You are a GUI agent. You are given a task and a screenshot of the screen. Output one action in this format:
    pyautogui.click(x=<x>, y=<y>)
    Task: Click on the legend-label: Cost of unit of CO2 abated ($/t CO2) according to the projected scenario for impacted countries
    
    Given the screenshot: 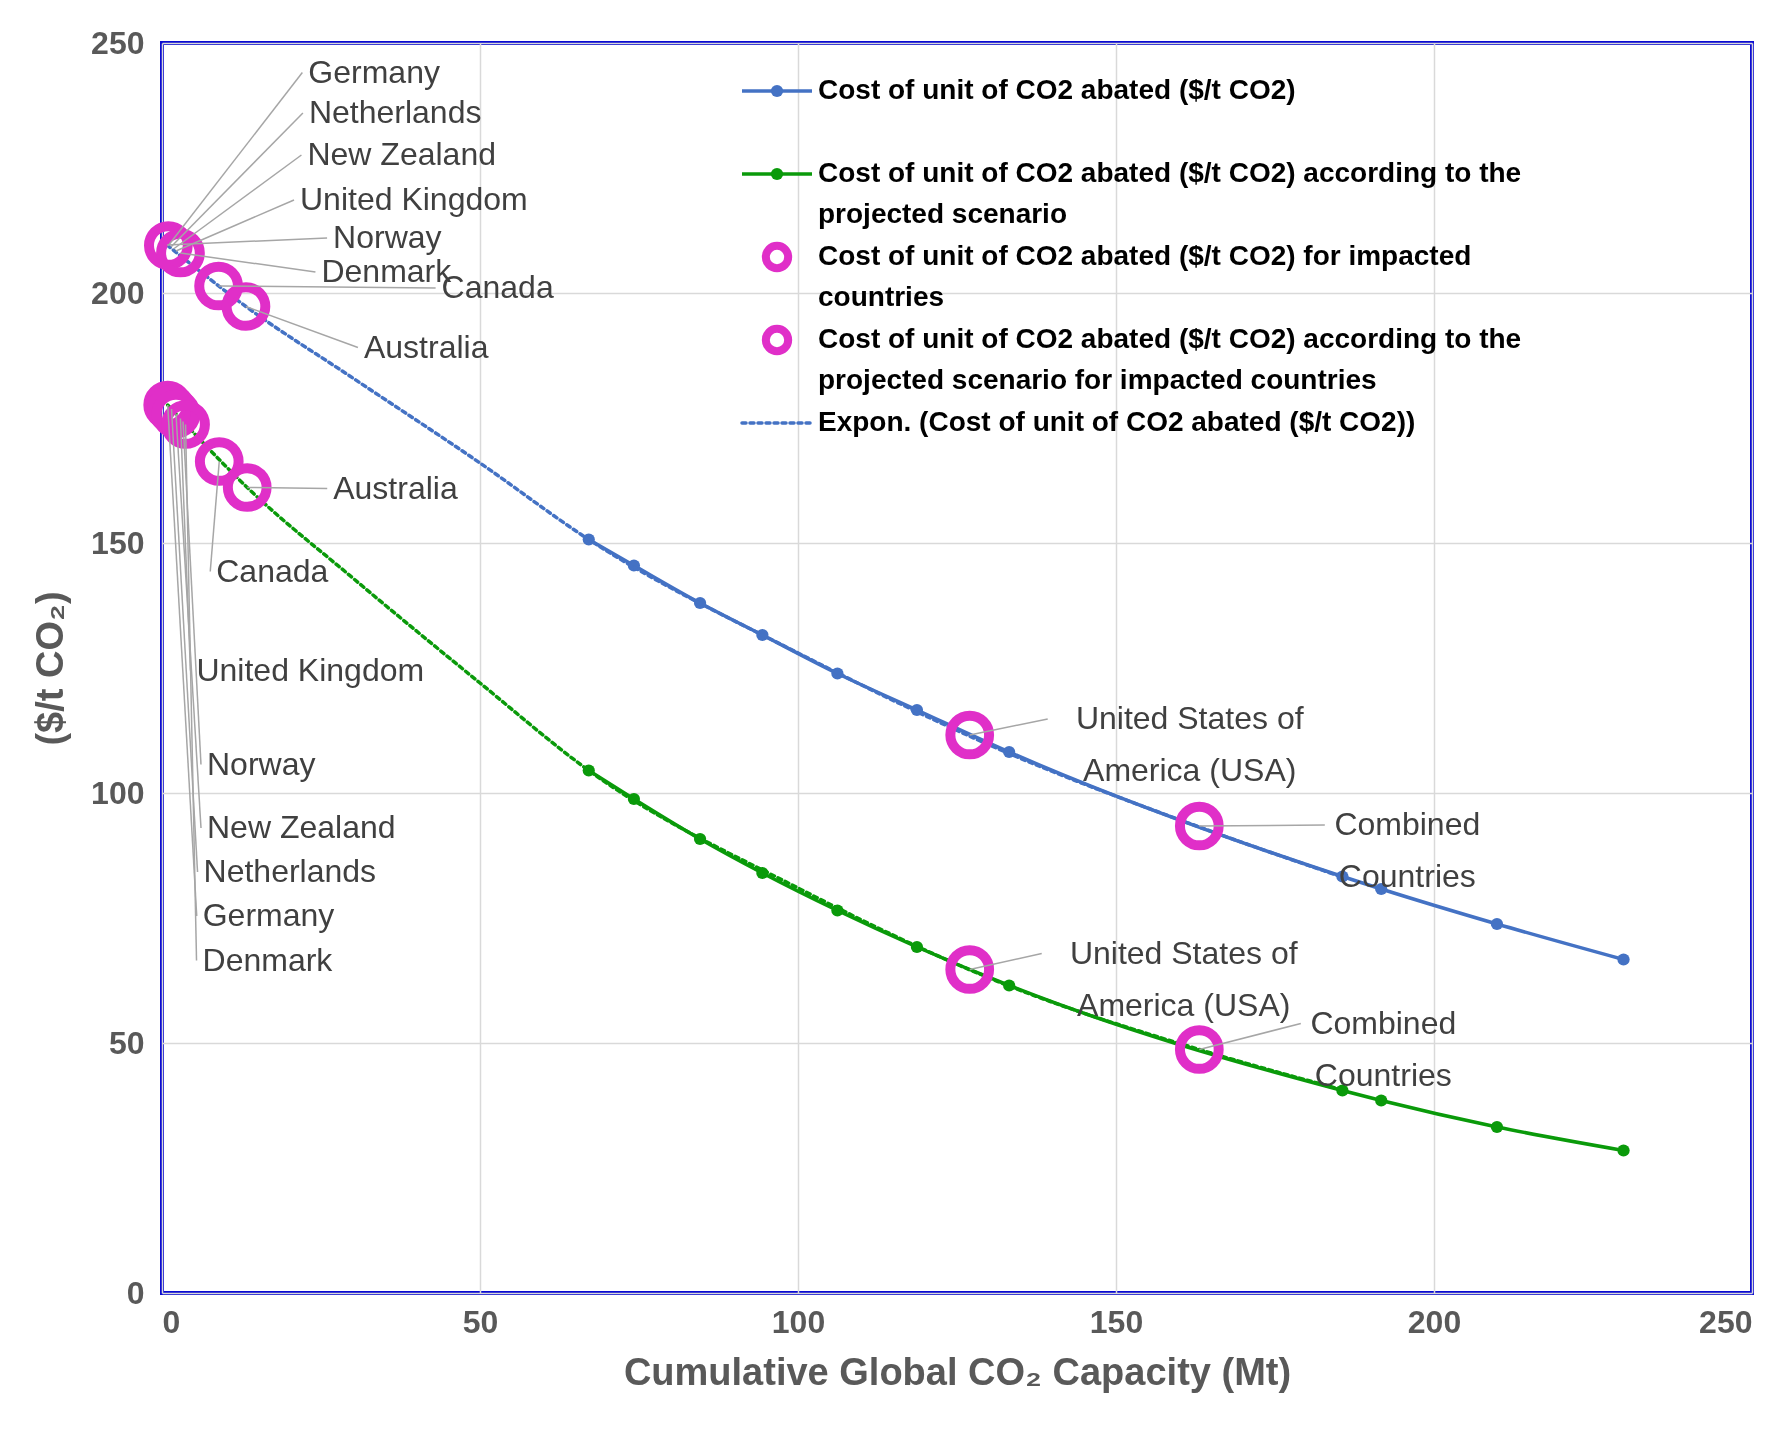 What is the action you would take?
    pyautogui.click(x=1170, y=359)
    